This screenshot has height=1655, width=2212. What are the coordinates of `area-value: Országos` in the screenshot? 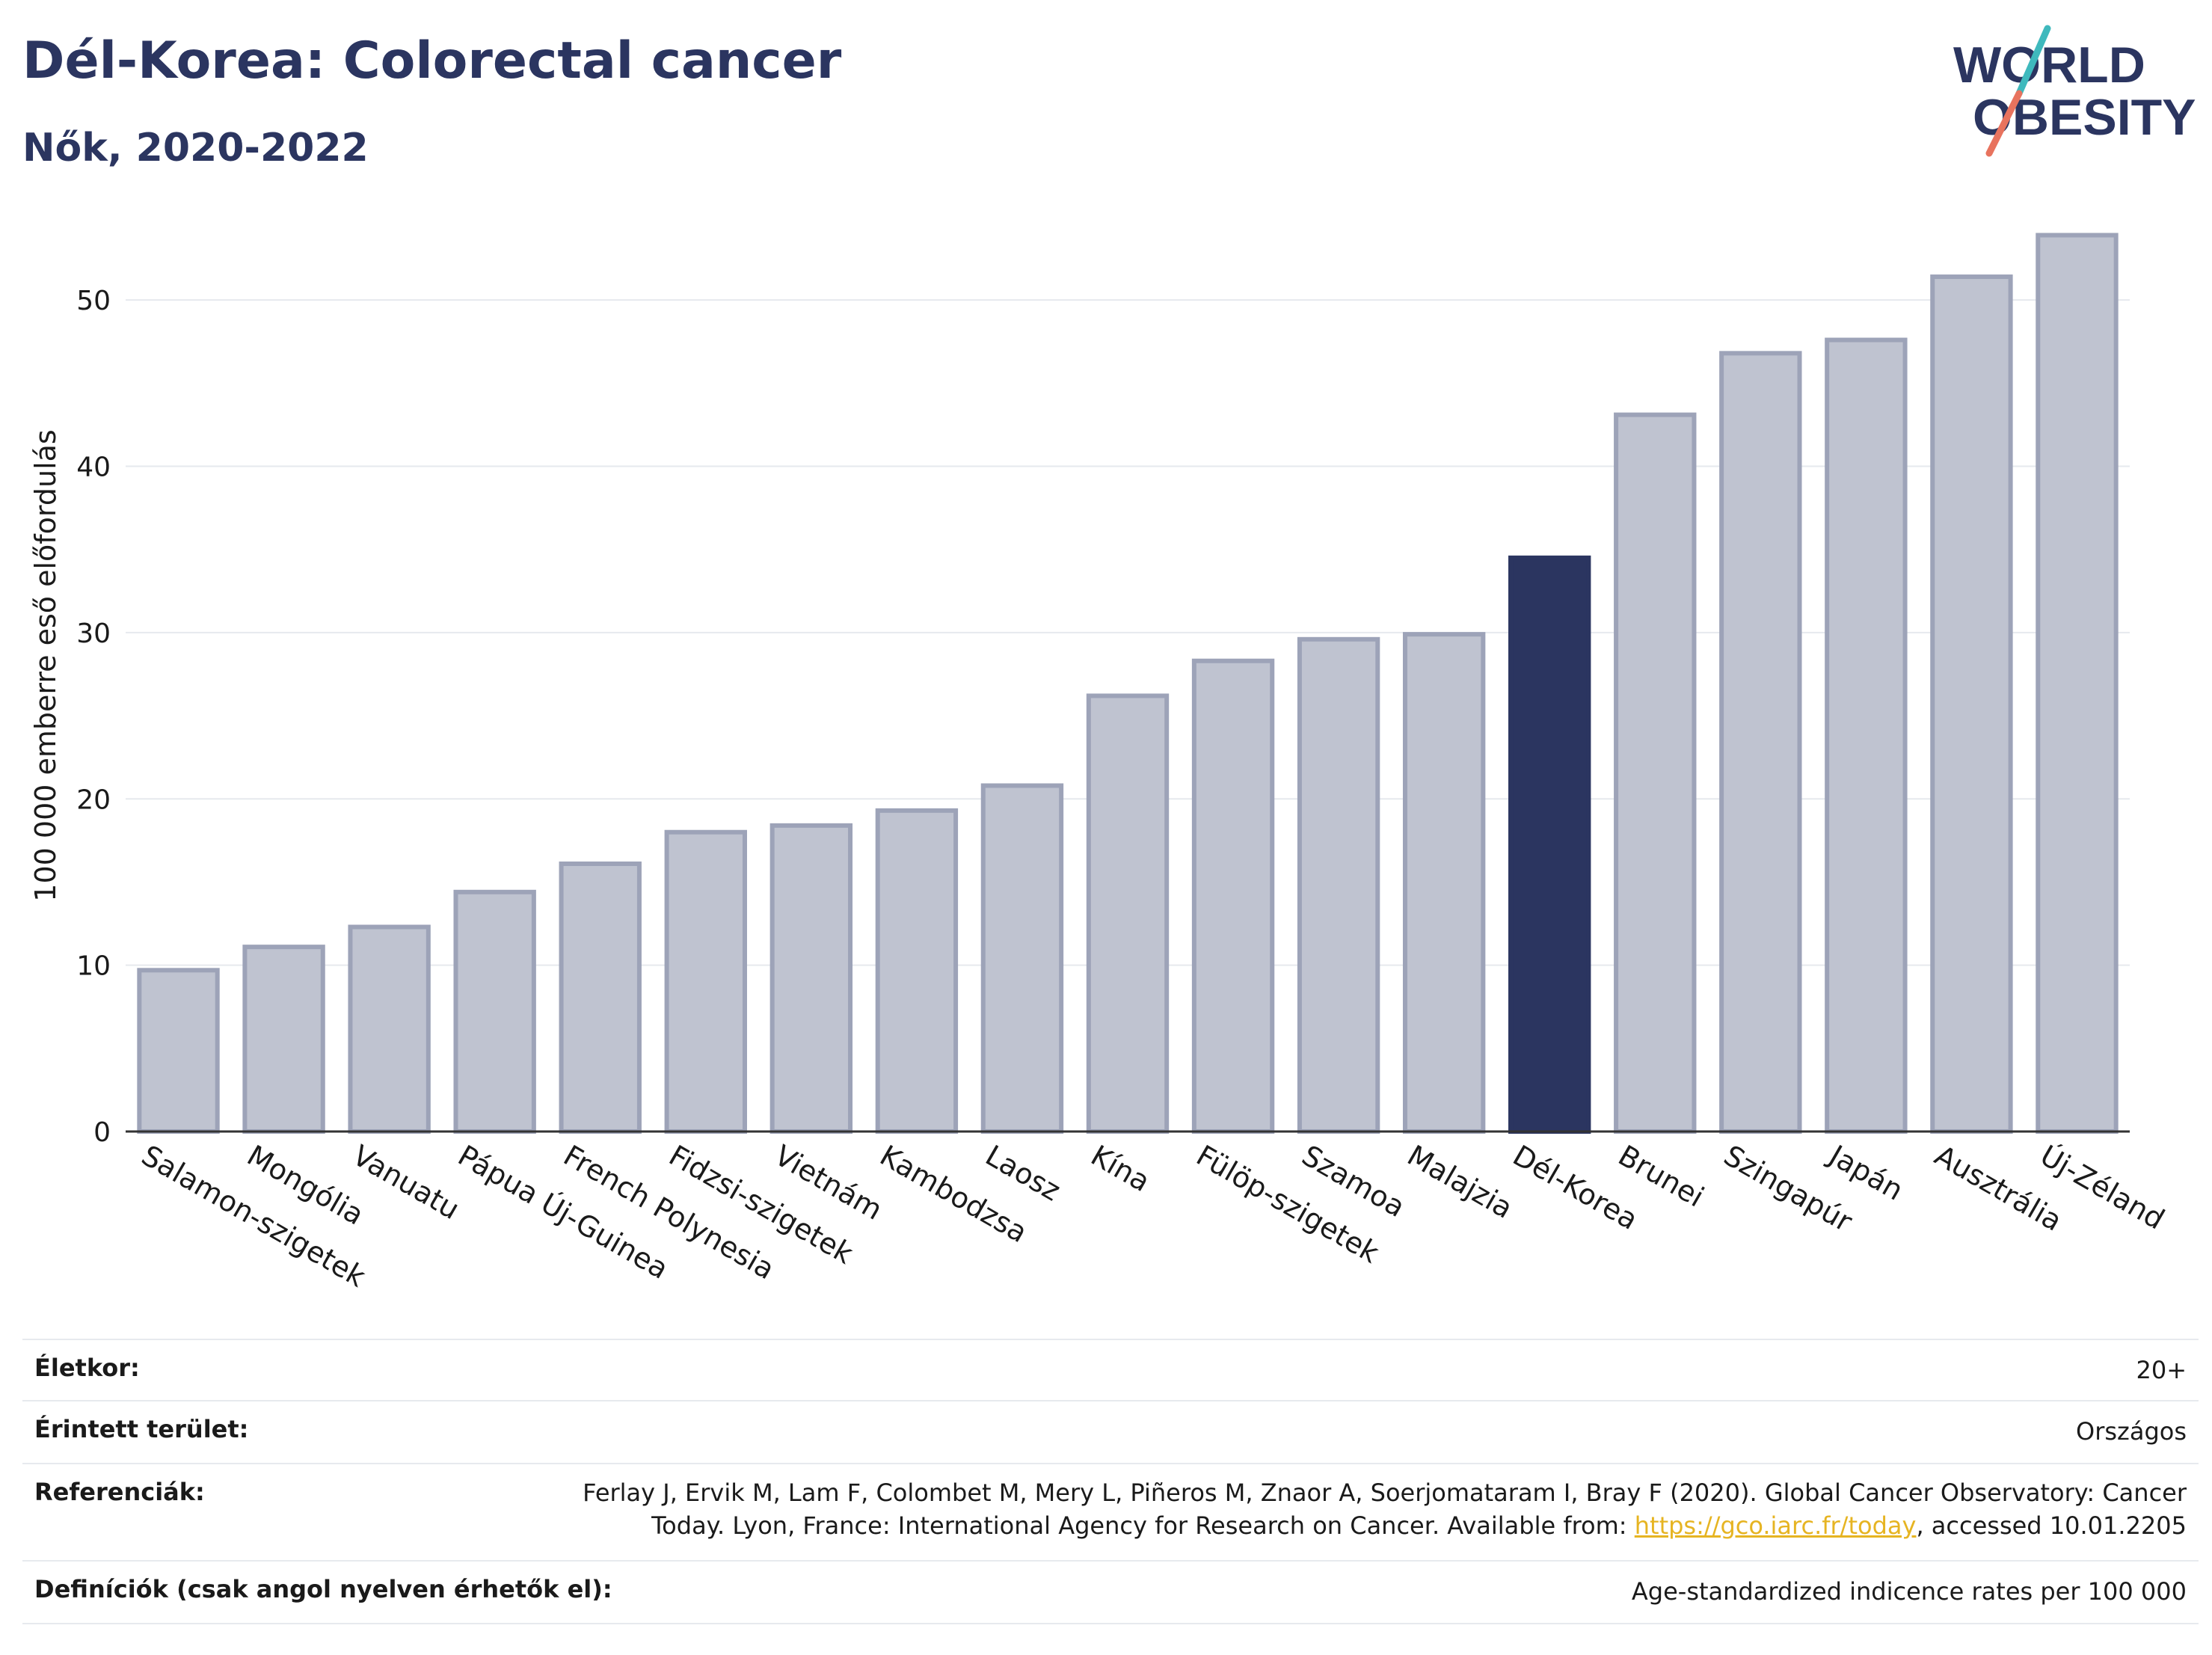 It's located at (2131, 1431).